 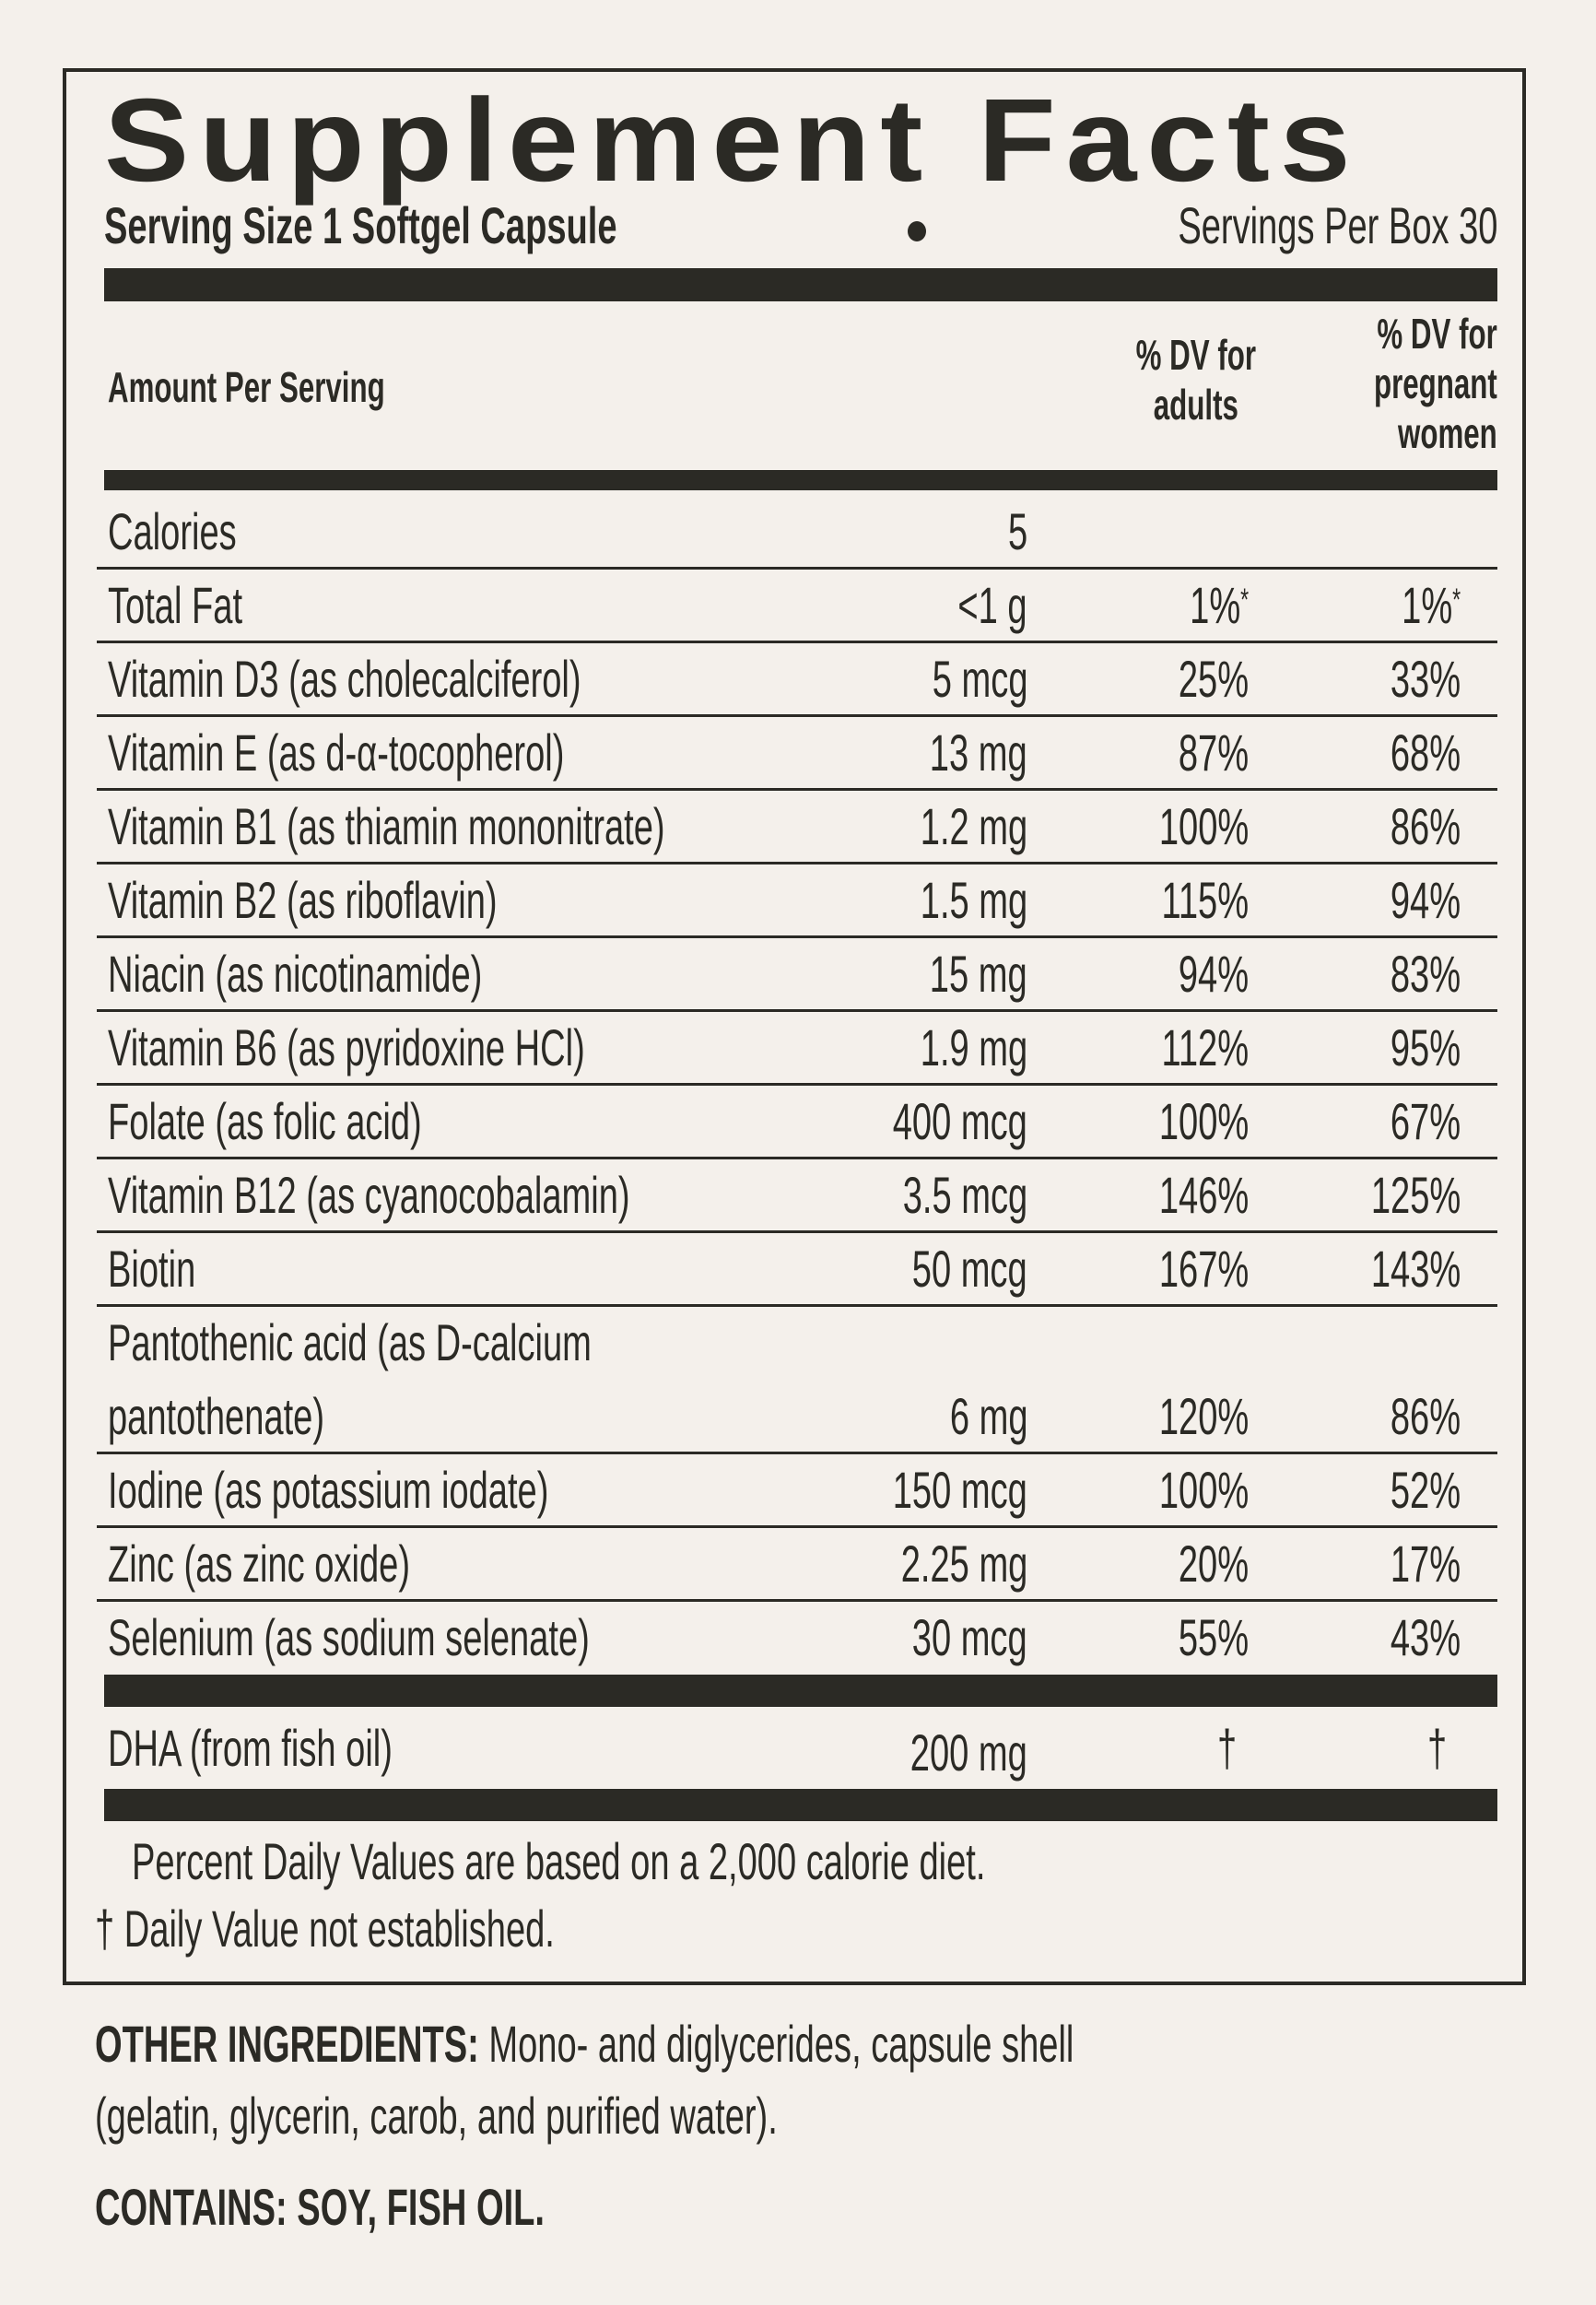 What do you see at coordinates (1426, 1047) in the screenshot?
I see `dv-pregnant: 95%` at bounding box center [1426, 1047].